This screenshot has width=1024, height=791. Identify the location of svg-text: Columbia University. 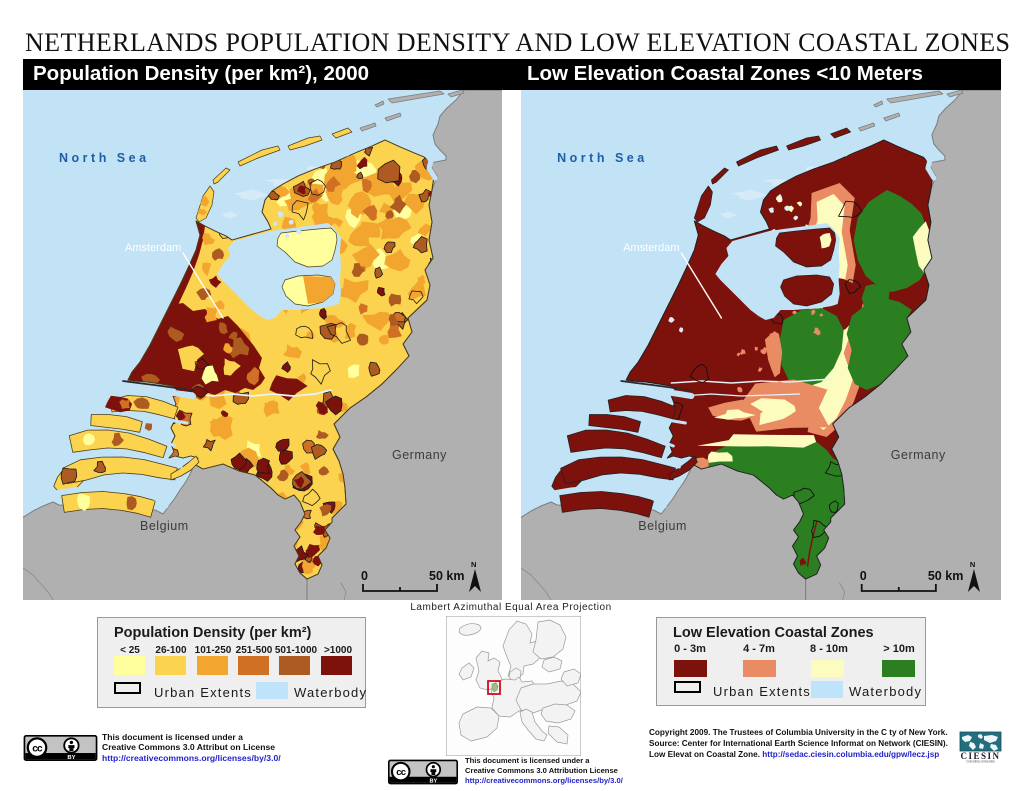
(980, 762).